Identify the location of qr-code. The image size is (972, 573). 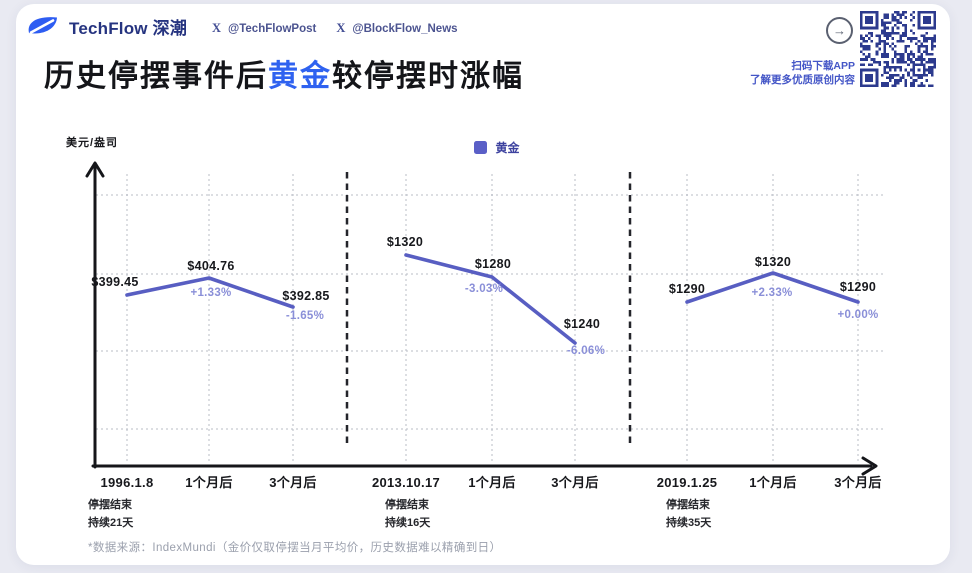
(898, 49).